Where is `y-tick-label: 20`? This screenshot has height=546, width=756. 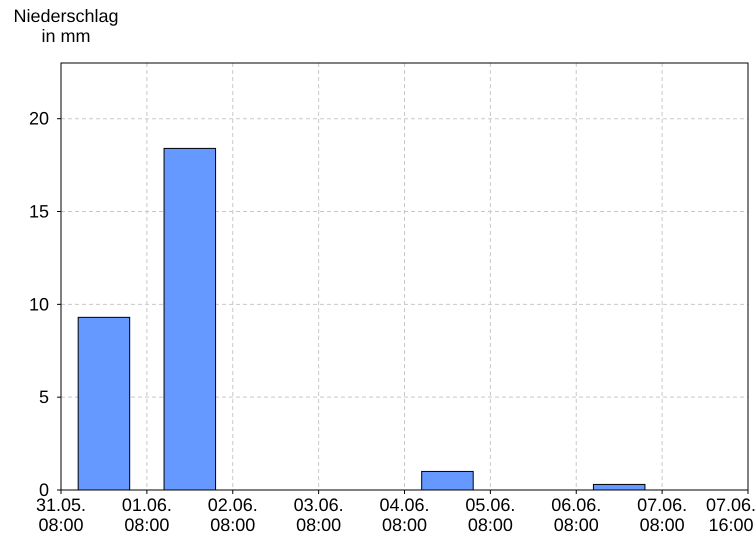
y-tick-label: 20 is located at coordinates (38, 118).